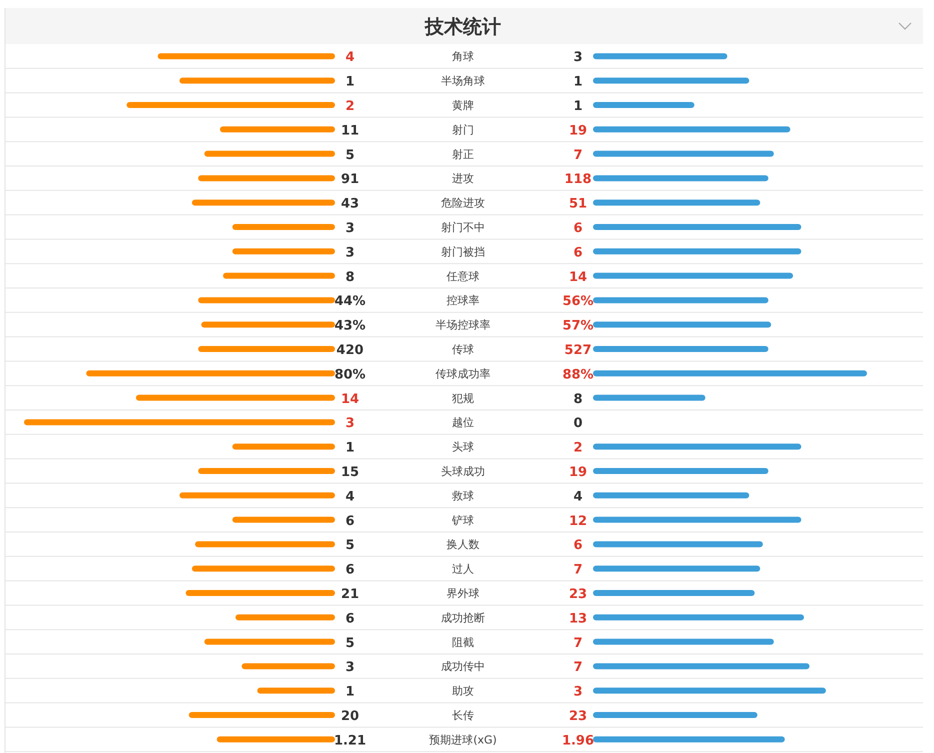 The height and width of the screenshot is (753, 934). What do you see at coordinates (350, 326) in the screenshot?
I see `y-tick-label: 43%` at bounding box center [350, 326].